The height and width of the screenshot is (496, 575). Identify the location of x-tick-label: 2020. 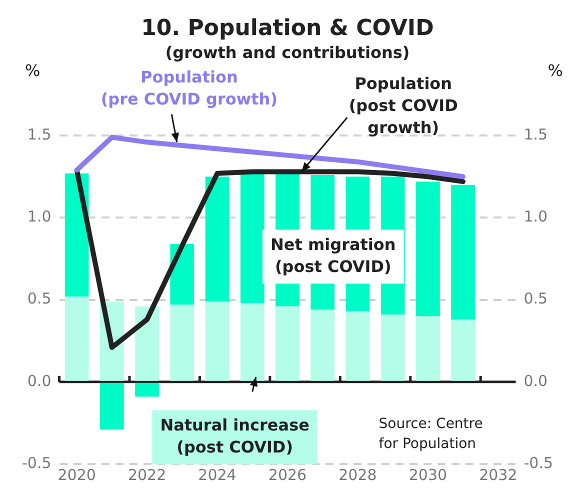
(77, 475).